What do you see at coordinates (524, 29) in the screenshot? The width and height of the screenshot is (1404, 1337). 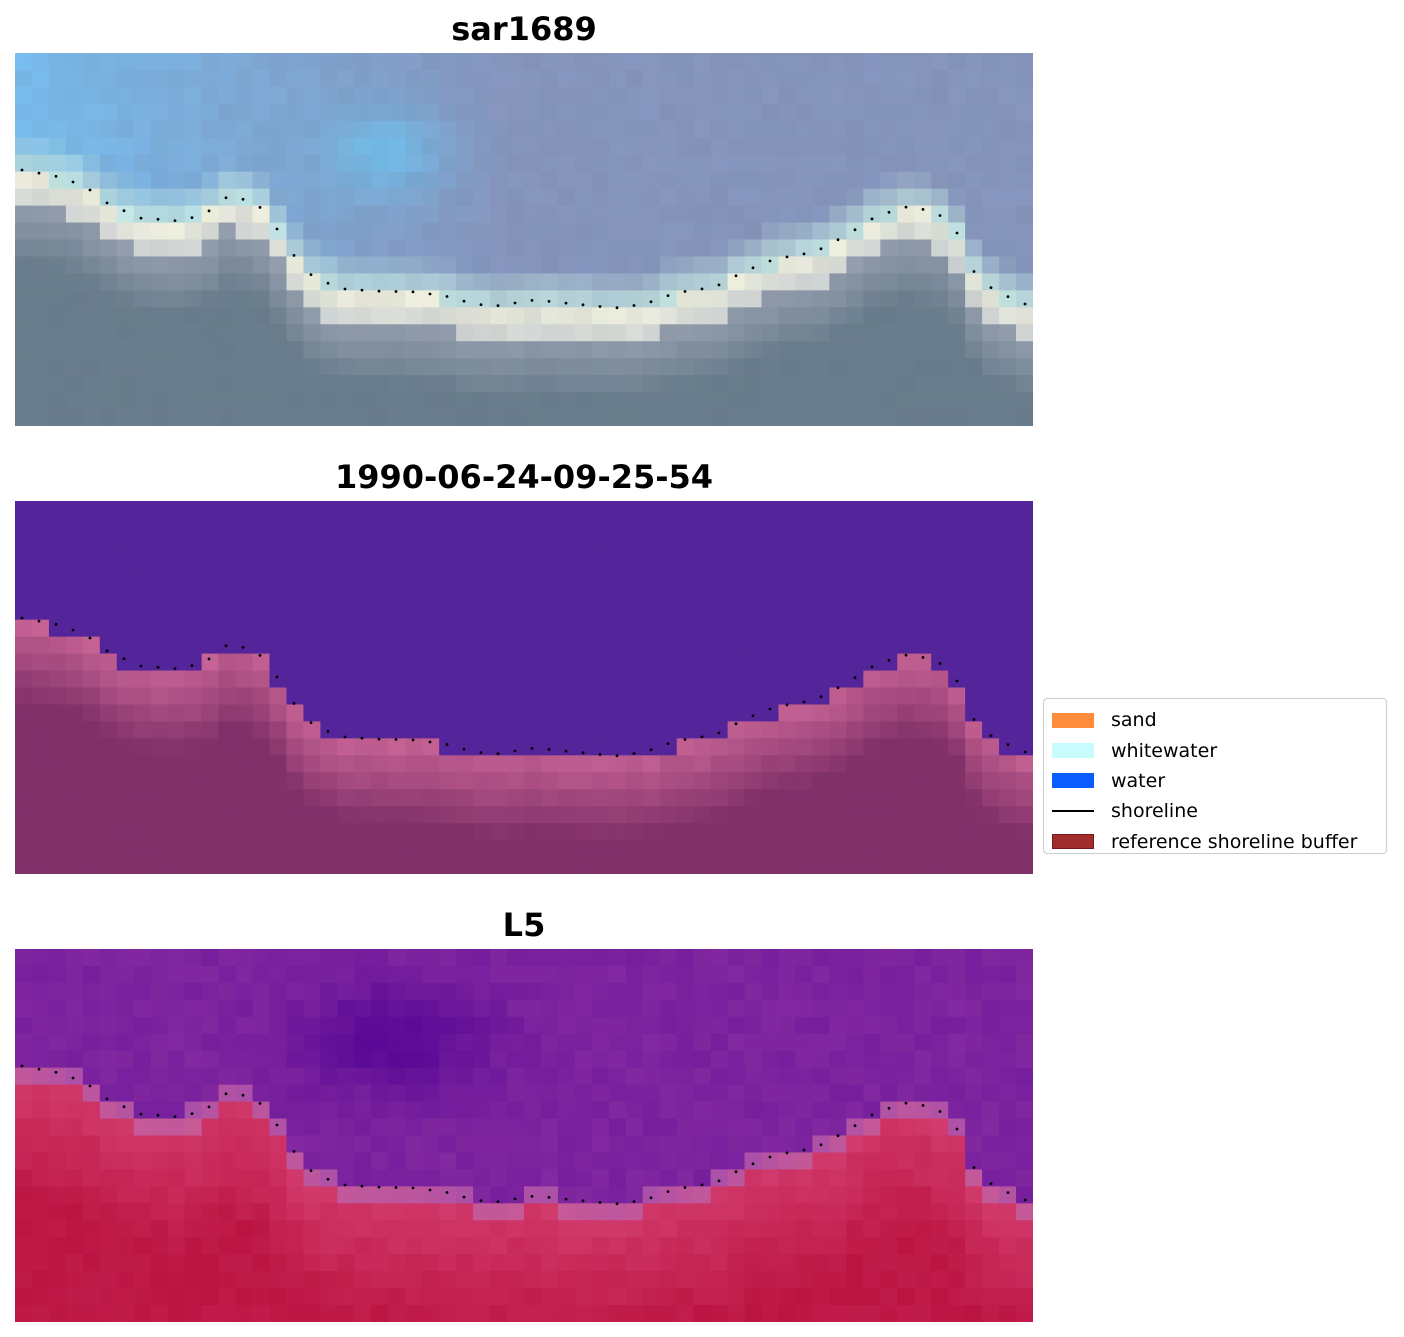 I see `panel-title-1: sar1689` at bounding box center [524, 29].